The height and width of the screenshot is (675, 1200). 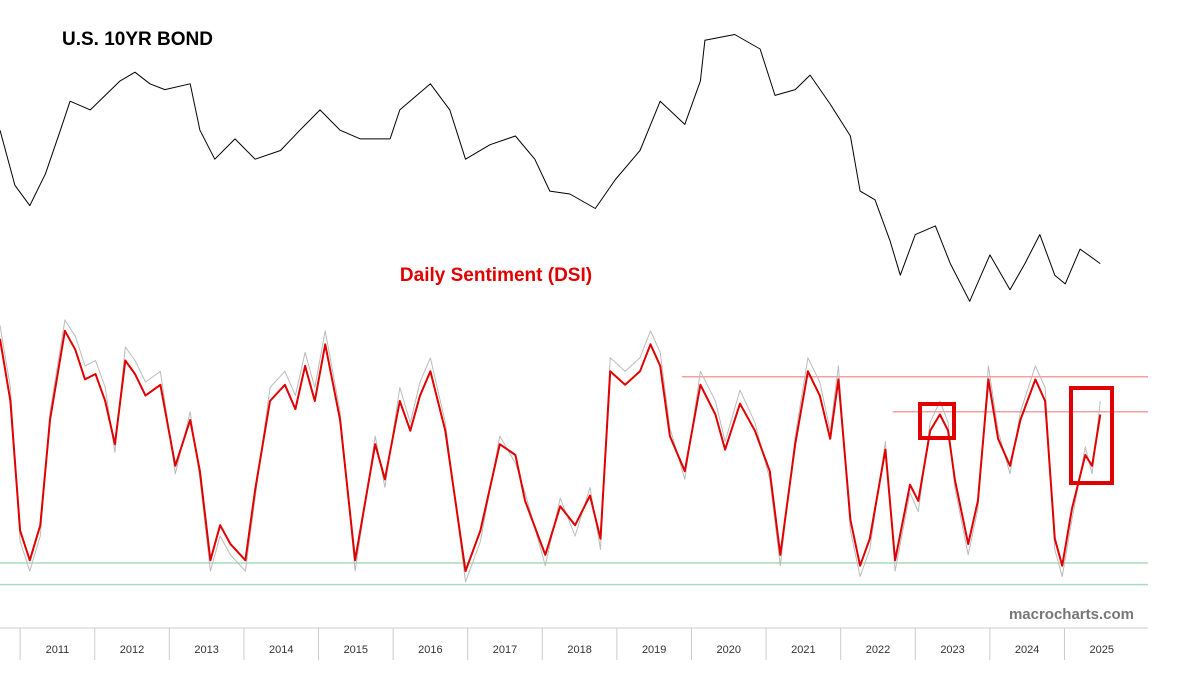 What do you see at coordinates (1071, 614) in the screenshot?
I see `watermark: macrocharts.com` at bounding box center [1071, 614].